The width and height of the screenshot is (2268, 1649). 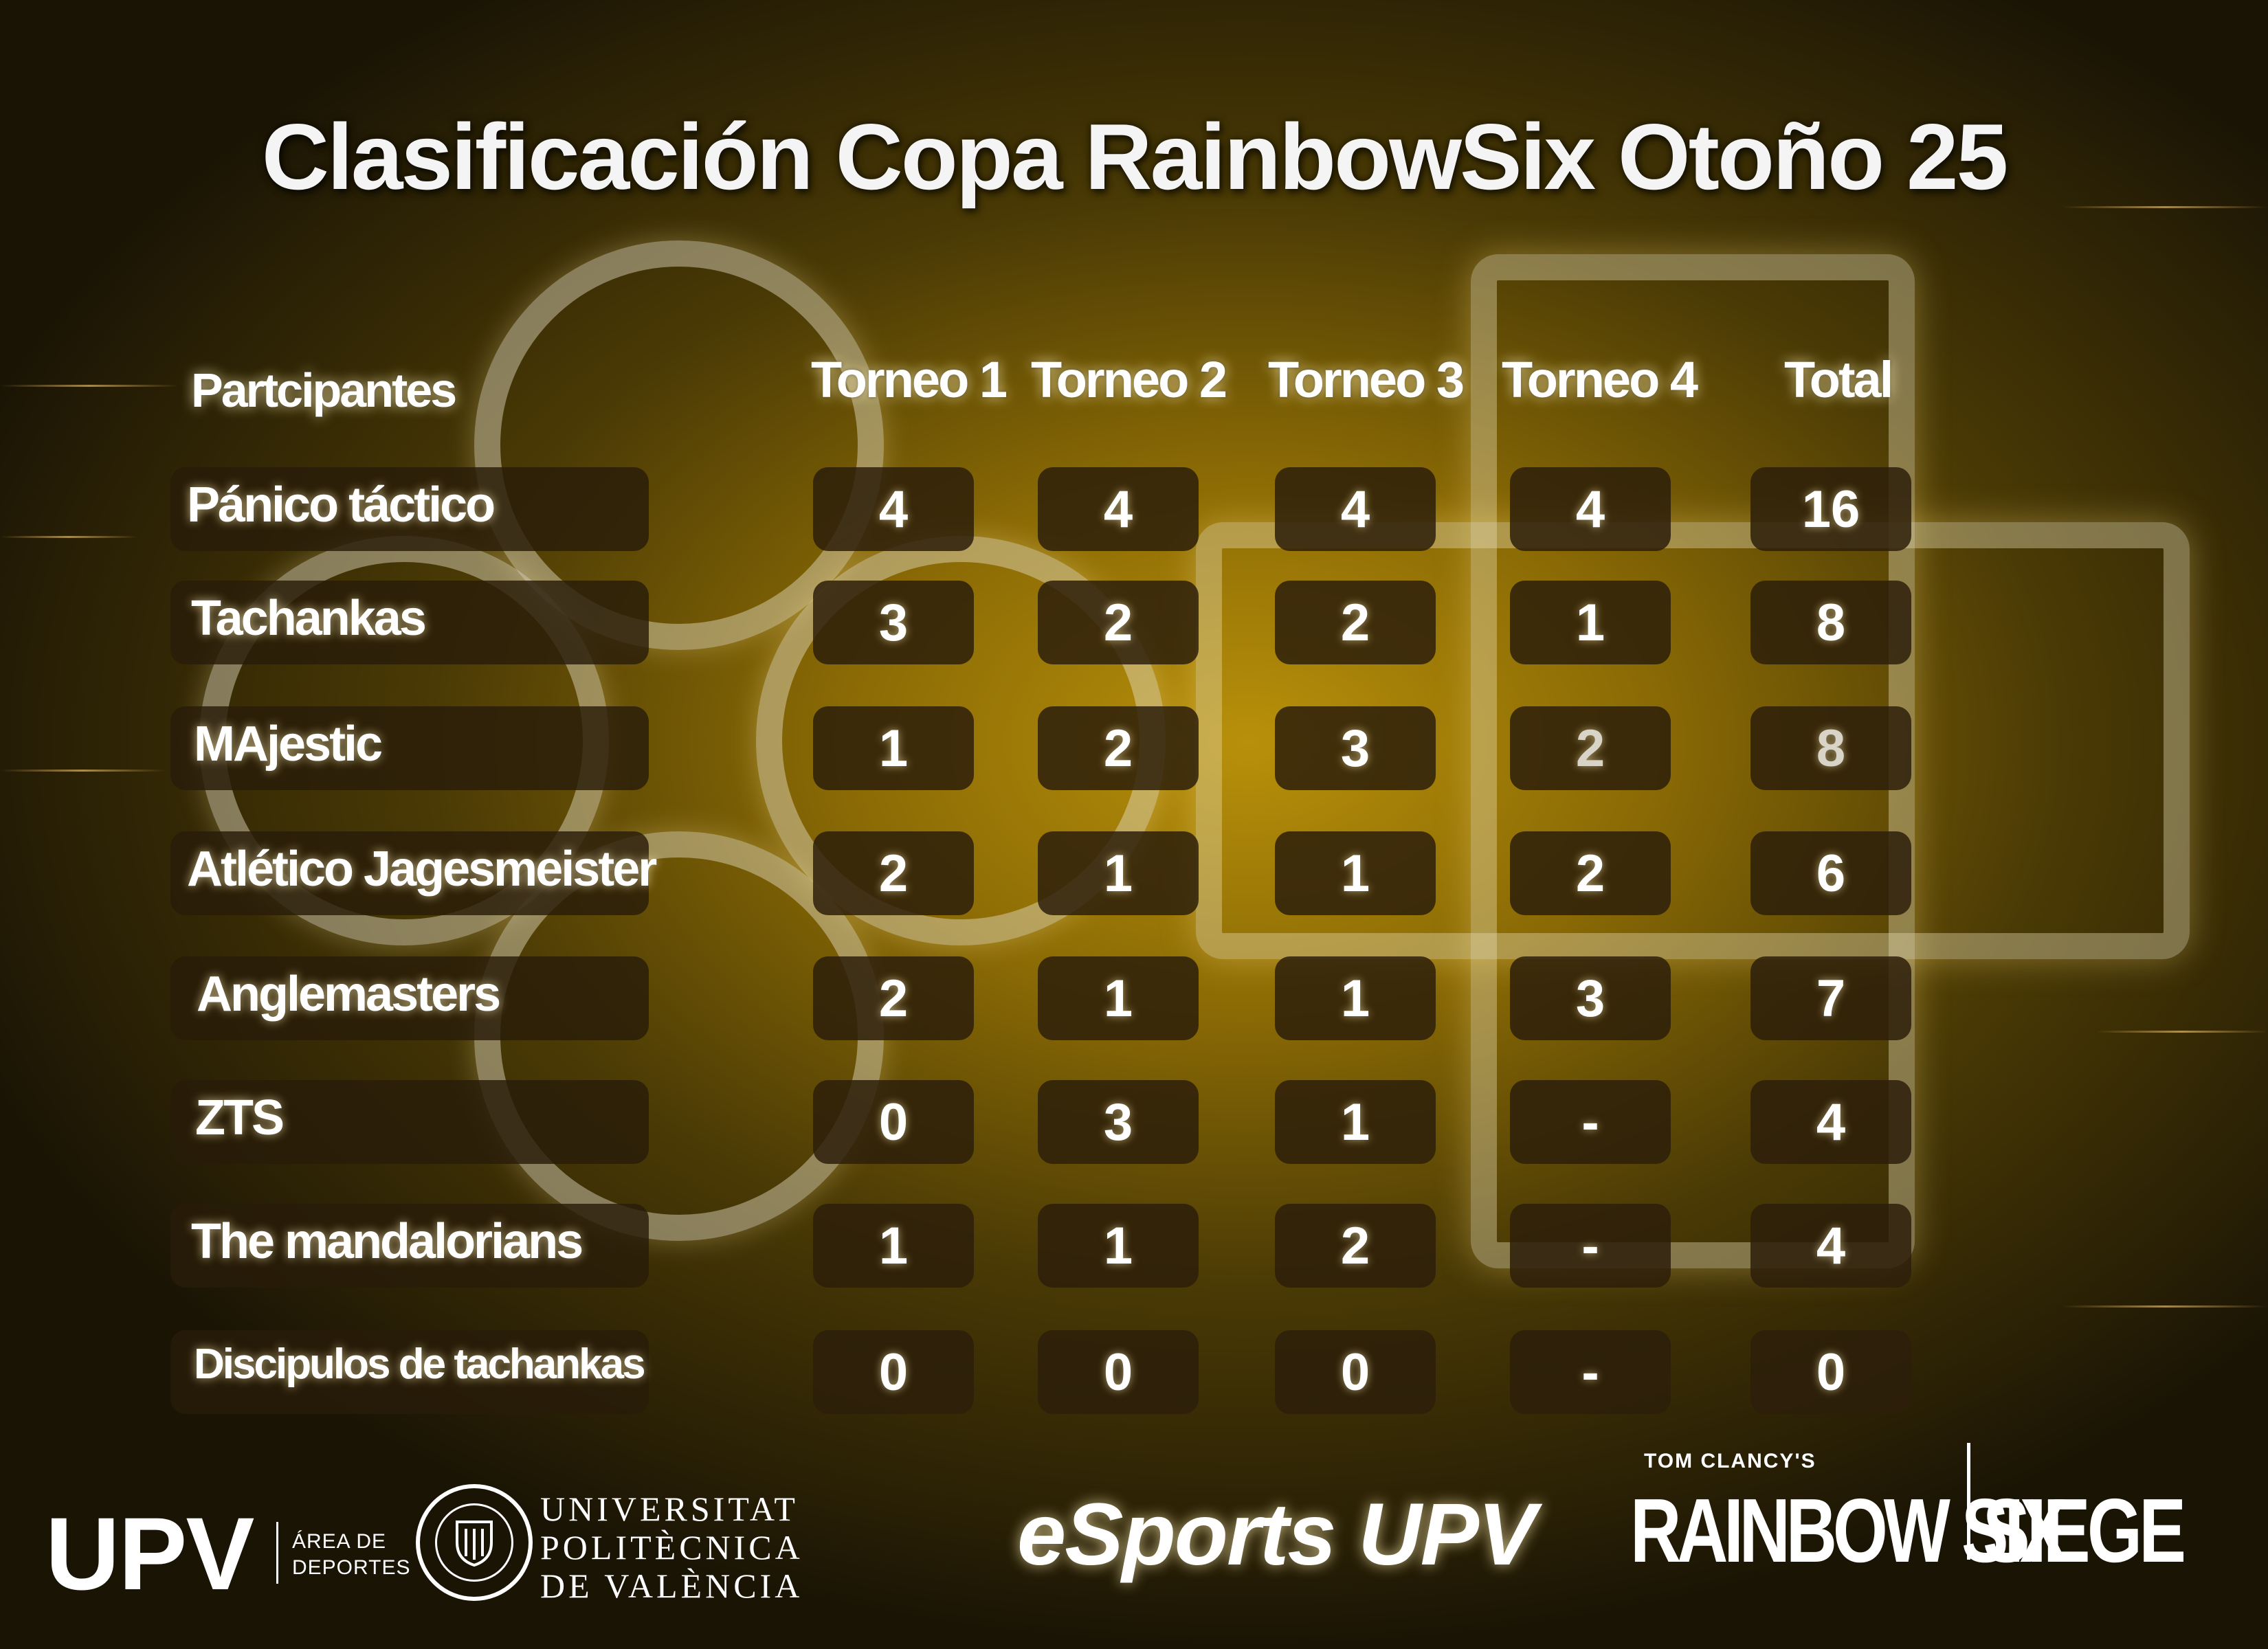 What do you see at coordinates (1848, 1530) in the screenshot?
I see `rainbow-six-logo: RAINBOW SIX` at bounding box center [1848, 1530].